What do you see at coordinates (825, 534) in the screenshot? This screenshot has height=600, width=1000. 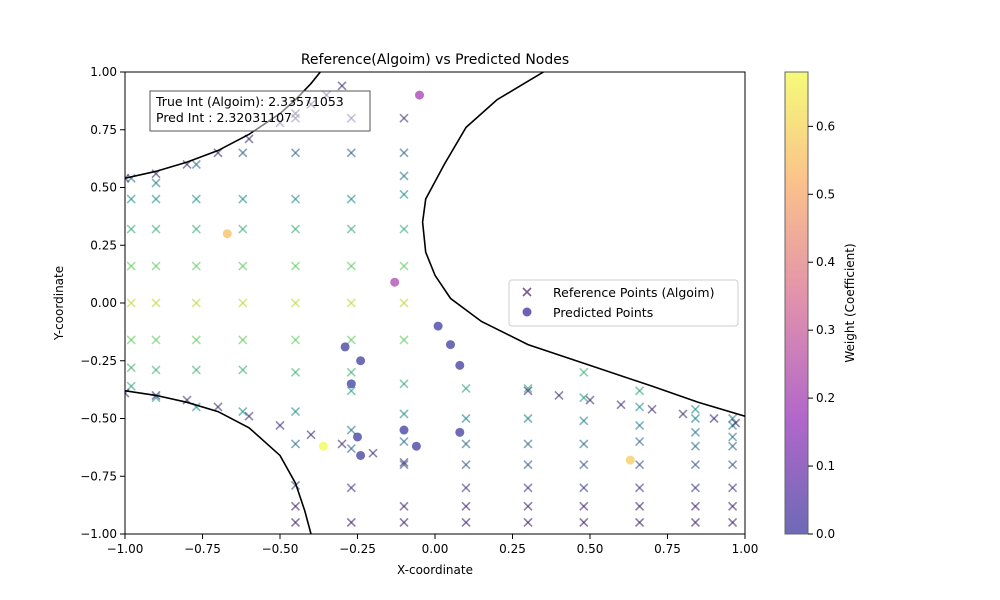 I see `colorbar-tick-label: 0.0` at bounding box center [825, 534].